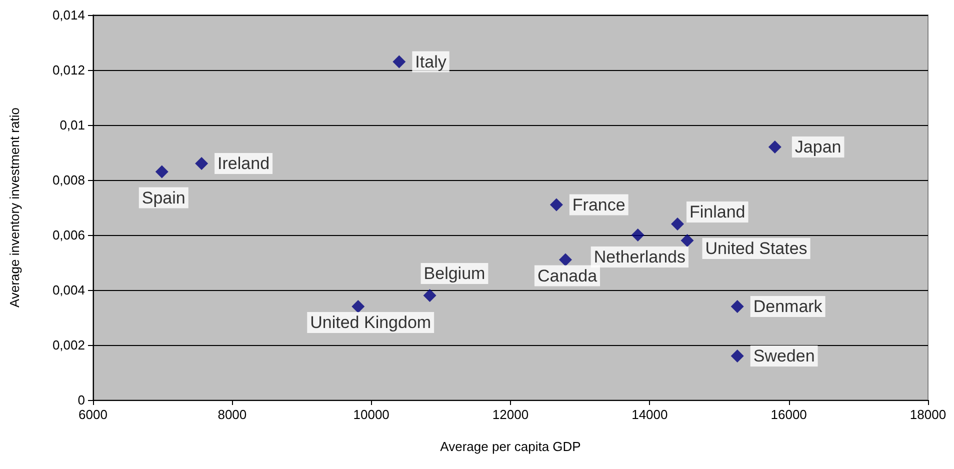  Describe the element at coordinates (567, 276) in the screenshot. I see `annotation: Canada` at that location.